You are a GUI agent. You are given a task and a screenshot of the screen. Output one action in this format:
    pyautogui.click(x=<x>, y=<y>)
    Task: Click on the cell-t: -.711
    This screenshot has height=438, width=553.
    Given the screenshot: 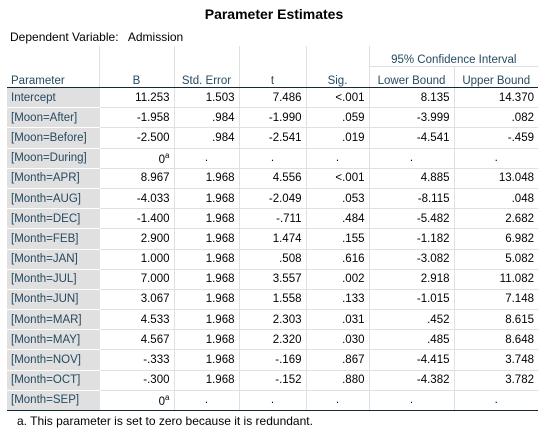 What is the action you would take?
    pyautogui.click(x=272, y=219)
    